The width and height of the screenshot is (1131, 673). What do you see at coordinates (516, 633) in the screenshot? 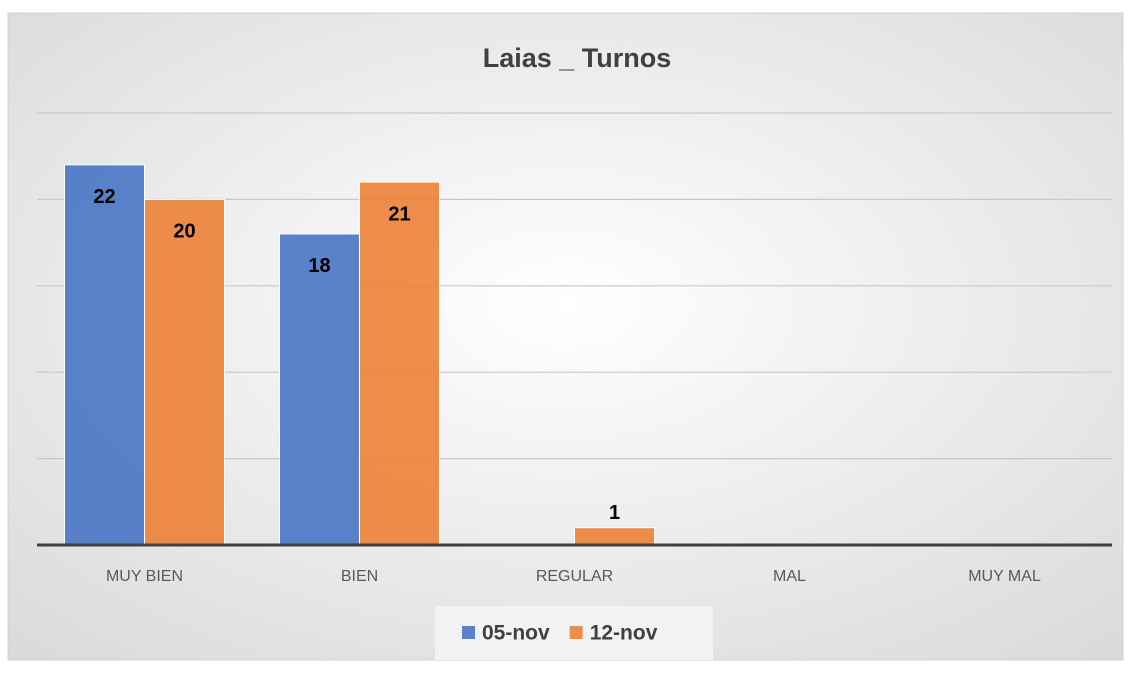
I see `legend-label: 05-nov` at bounding box center [516, 633].